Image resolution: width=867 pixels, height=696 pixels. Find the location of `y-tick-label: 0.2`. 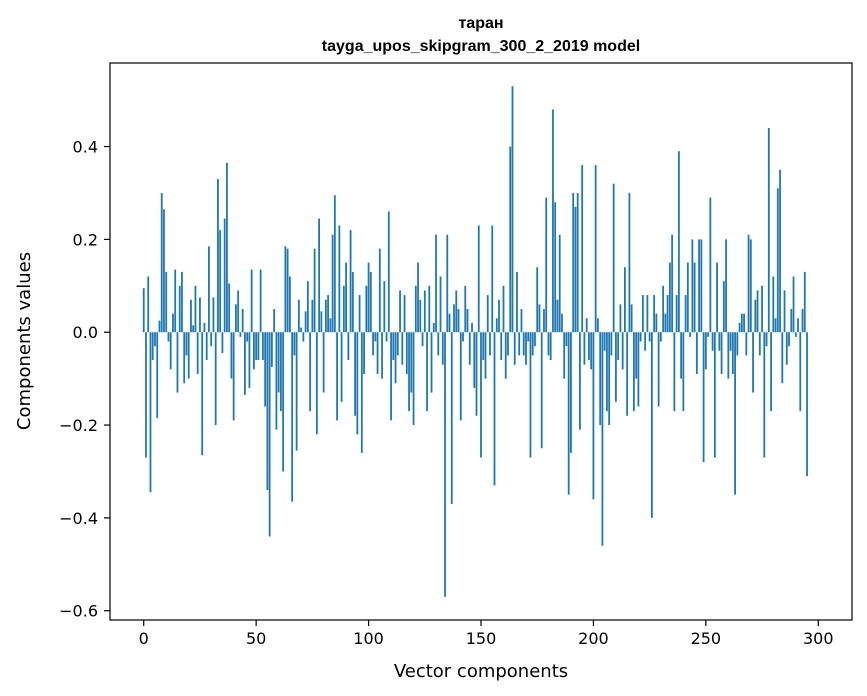

y-tick-label: 0.2 is located at coordinates (85, 239).